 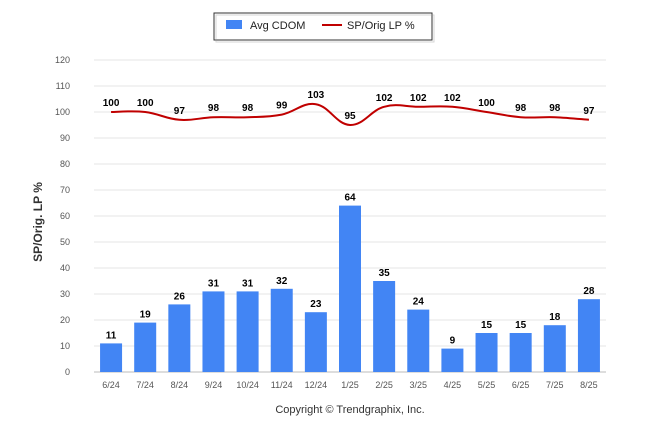 I want to click on x-tick-label: 11/24, so click(x=282, y=385).